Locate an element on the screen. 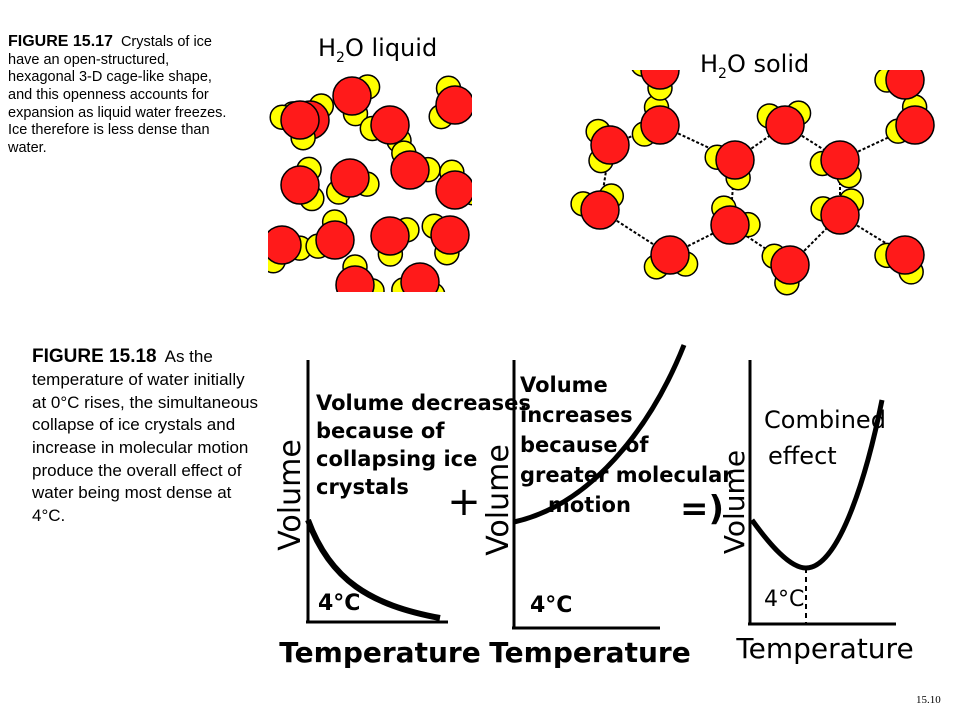 The height and width of the screenshot is (720, 960). graph2-annotation-line5: motion is located at coordinates (589, 505).